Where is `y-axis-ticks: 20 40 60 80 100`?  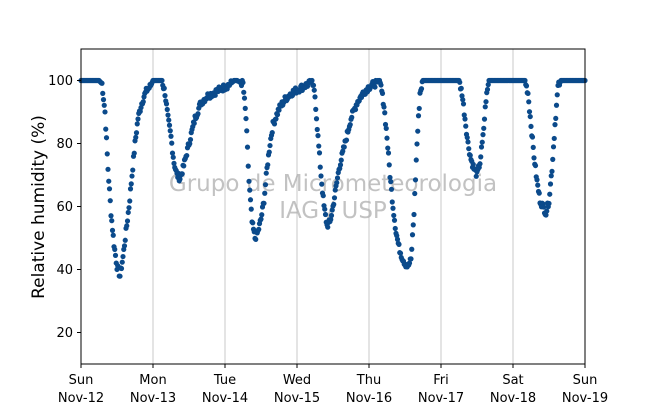 y-axis-ticks: 20 40 60 80 100 is located at coordinates (64, 207).